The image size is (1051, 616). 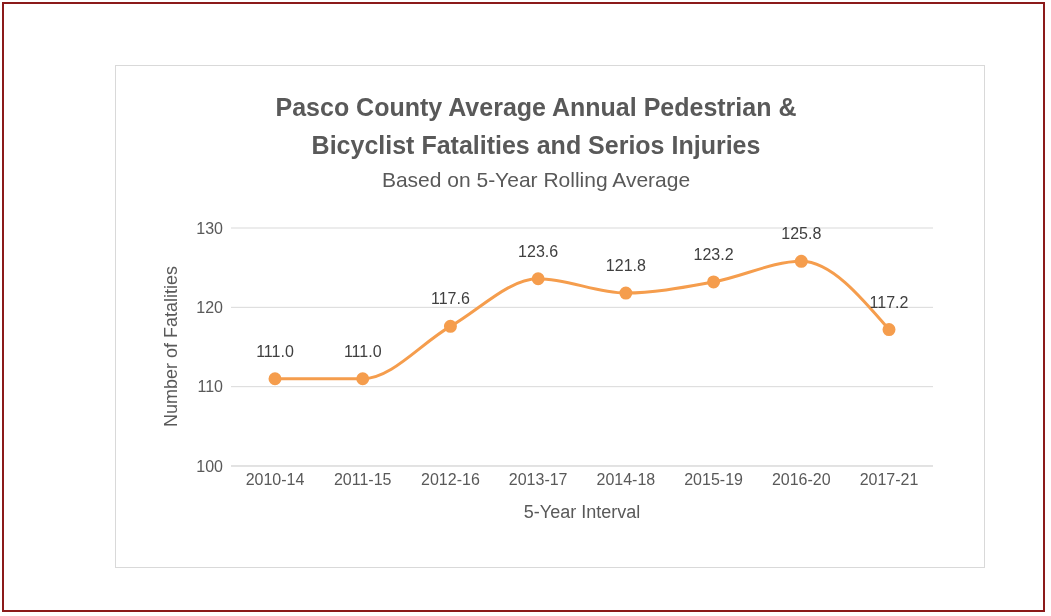 I want to click on data-label: 125.8, so click(x=801, y=234).